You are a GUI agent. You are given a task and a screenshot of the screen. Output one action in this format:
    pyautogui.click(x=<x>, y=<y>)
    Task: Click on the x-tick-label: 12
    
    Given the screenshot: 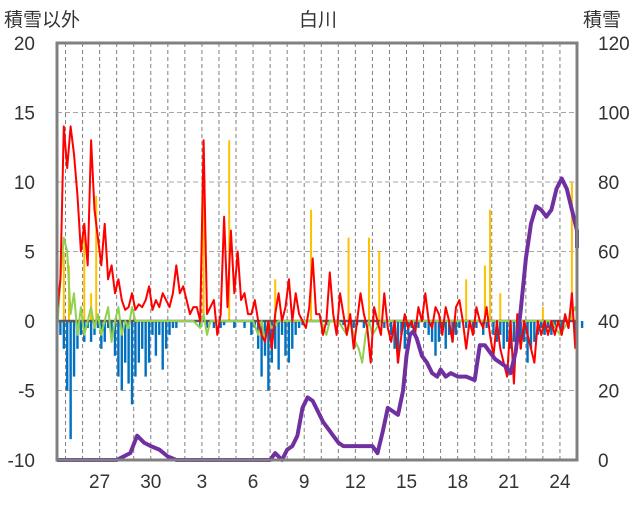 What is the action you would take?
    pyautogui.click(x=355, y=482)
    